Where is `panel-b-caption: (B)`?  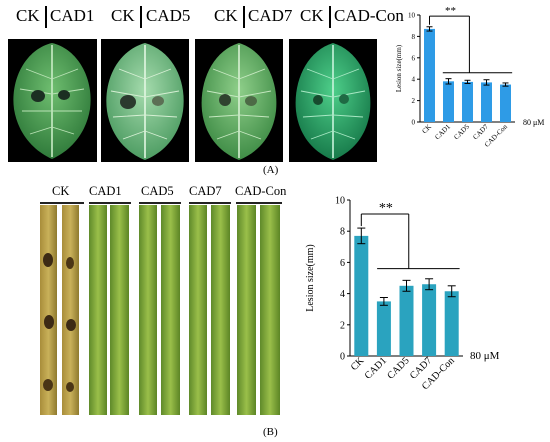 panel-b-caption: (B) is located at coordinates (270, 432).